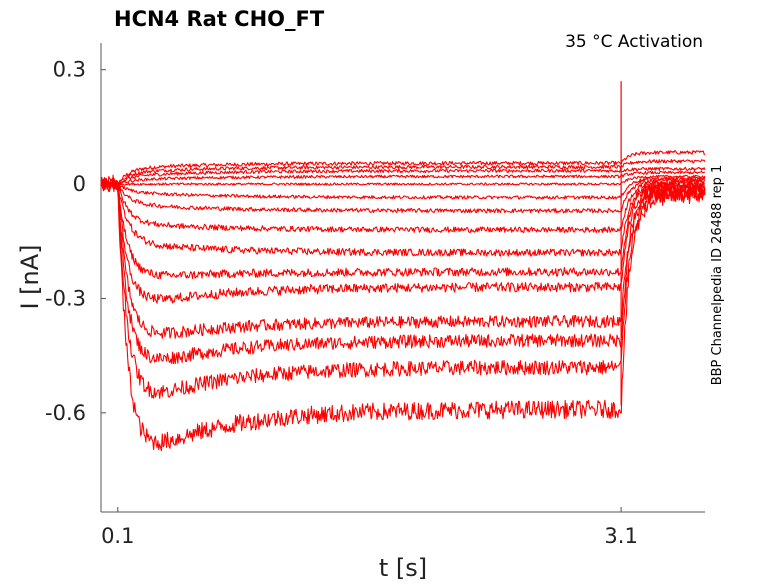  I want to click on x-tick-label: 0.1, so click(117, 536).